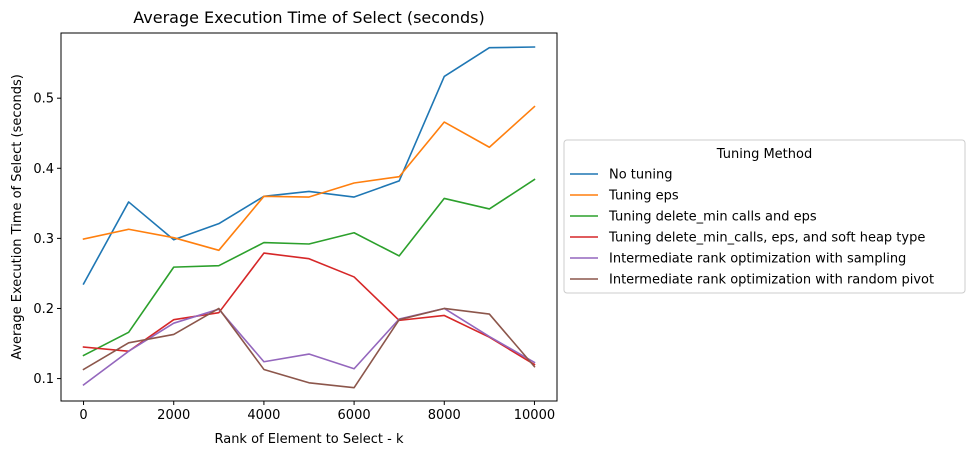 This screenshot has width=972, height=455. I want to click on x-tick-label: 2000, so click(173, 415).